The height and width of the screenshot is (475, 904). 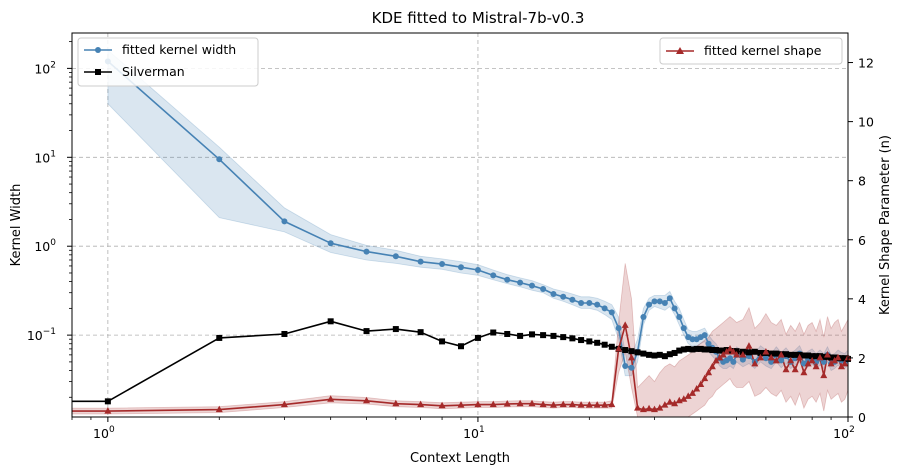 I want to click on y-right-tick-label: 4, so click(x=862, y=299).